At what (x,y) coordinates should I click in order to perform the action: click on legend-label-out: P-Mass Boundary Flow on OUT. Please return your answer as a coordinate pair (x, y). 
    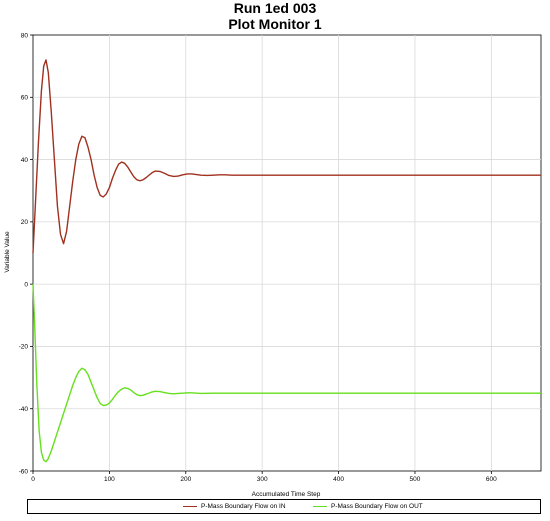
    Looking at the image, I should click on (377, 506).